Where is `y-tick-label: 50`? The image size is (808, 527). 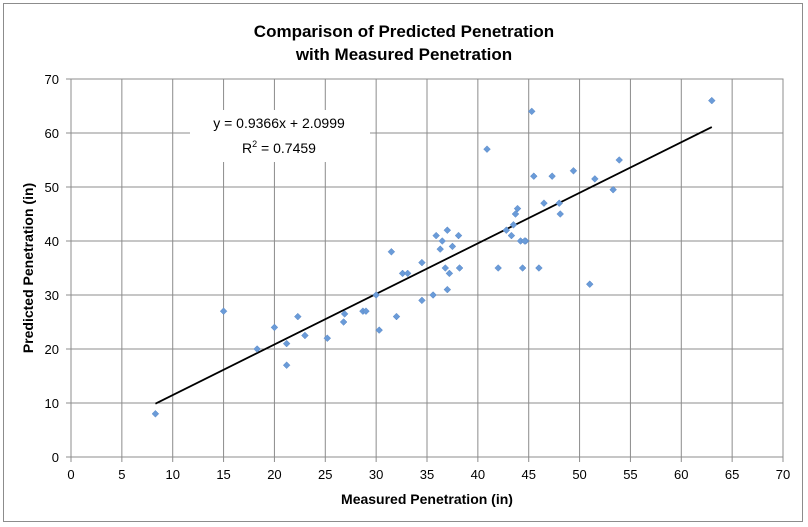 y-tick-label: 50 is located at coordinates (52, 187).